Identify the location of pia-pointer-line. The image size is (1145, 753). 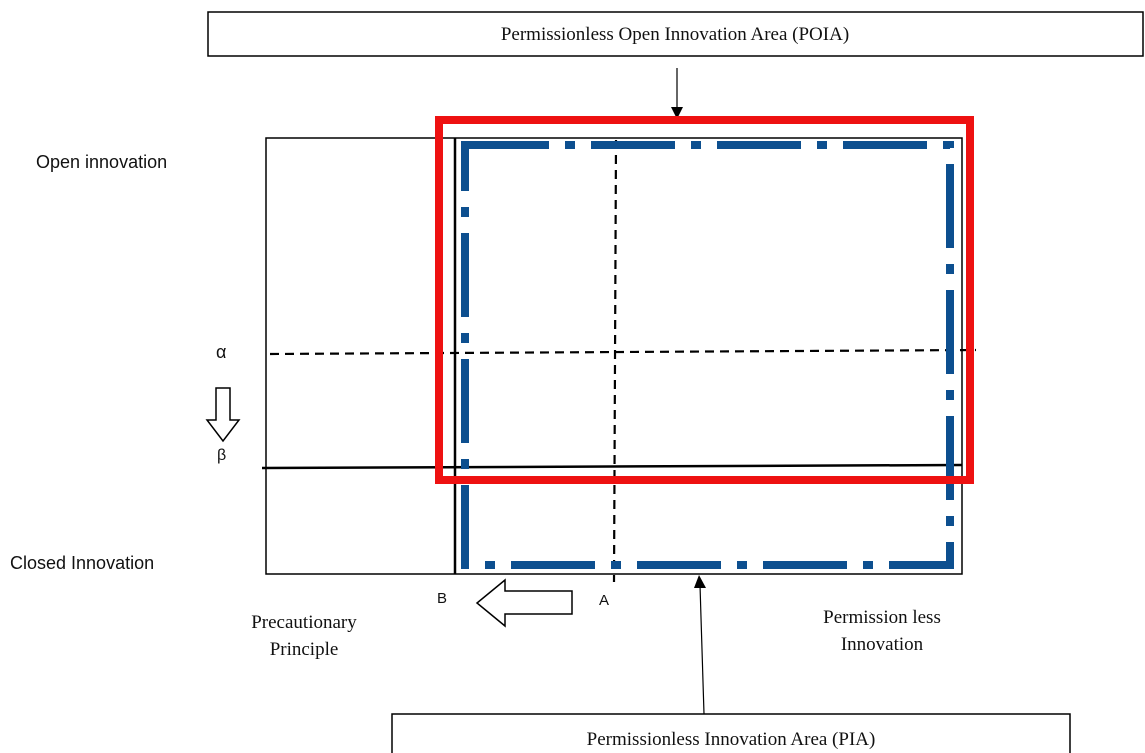
(702, 649).